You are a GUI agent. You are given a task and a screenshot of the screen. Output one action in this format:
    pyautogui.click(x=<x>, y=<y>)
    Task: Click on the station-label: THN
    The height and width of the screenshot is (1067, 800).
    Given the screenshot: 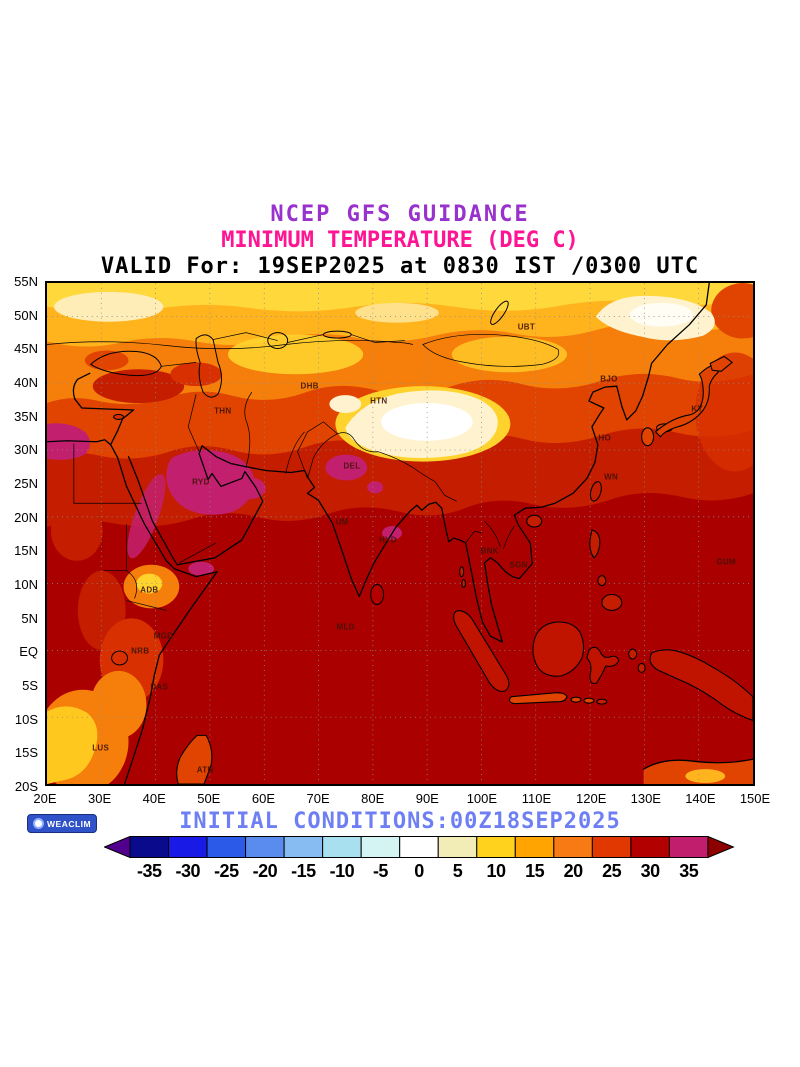 What is the action you would take?
    pyautogui.click(x=223, y=411)
    